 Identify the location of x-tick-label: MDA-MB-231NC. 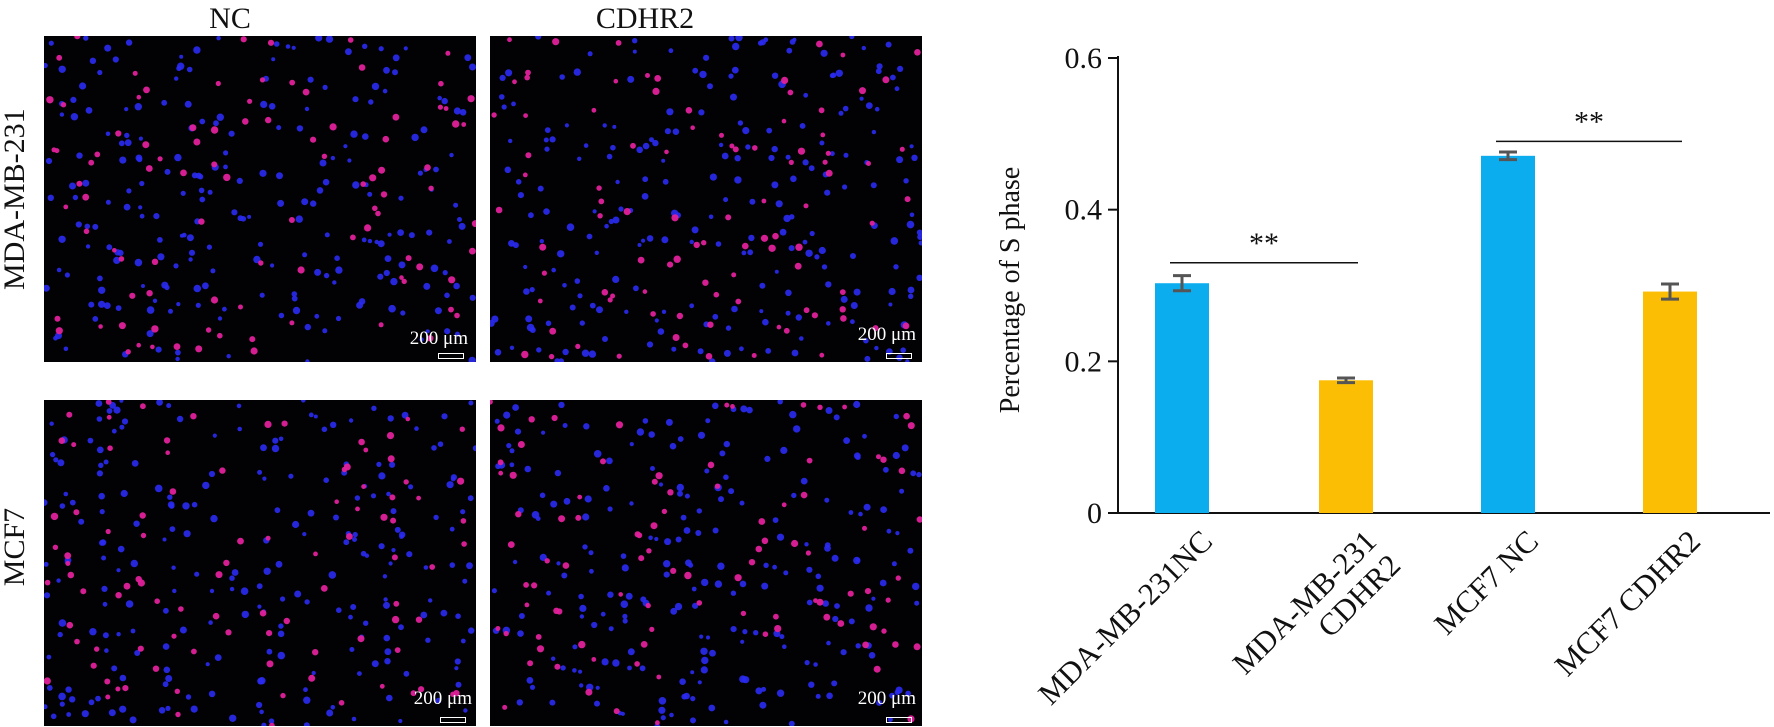
(1125, 617).